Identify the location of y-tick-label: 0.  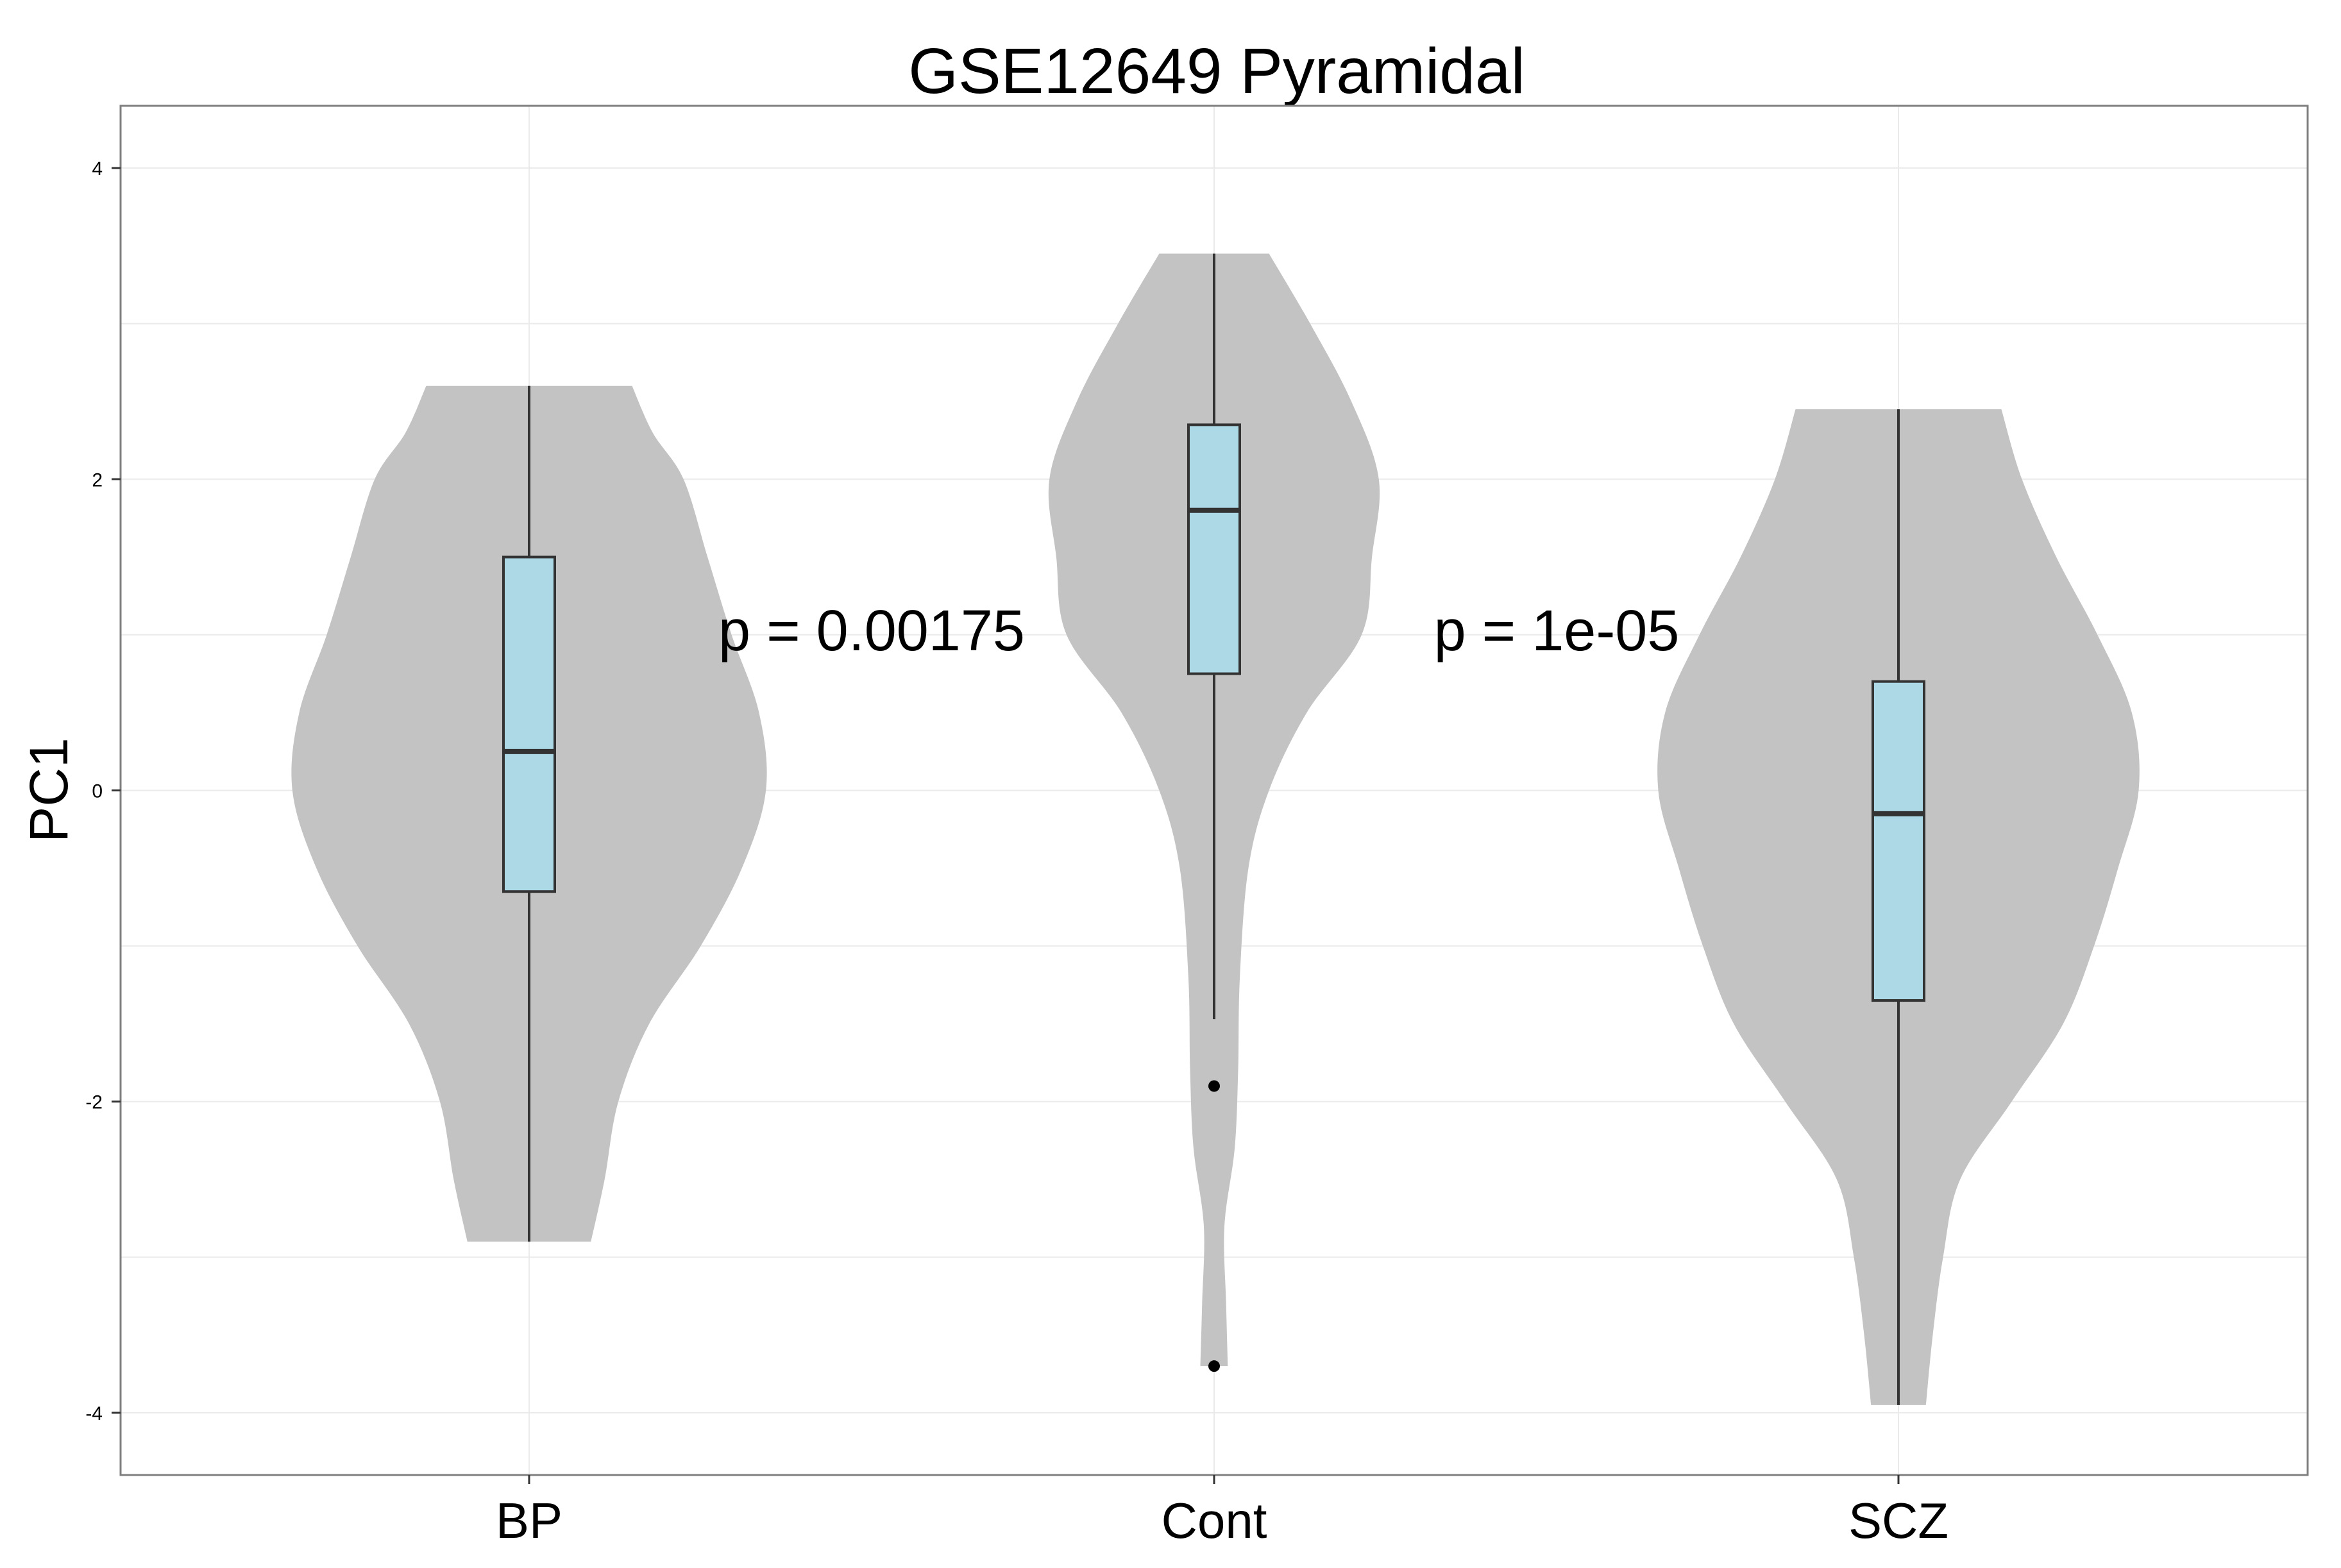
(97, 792).